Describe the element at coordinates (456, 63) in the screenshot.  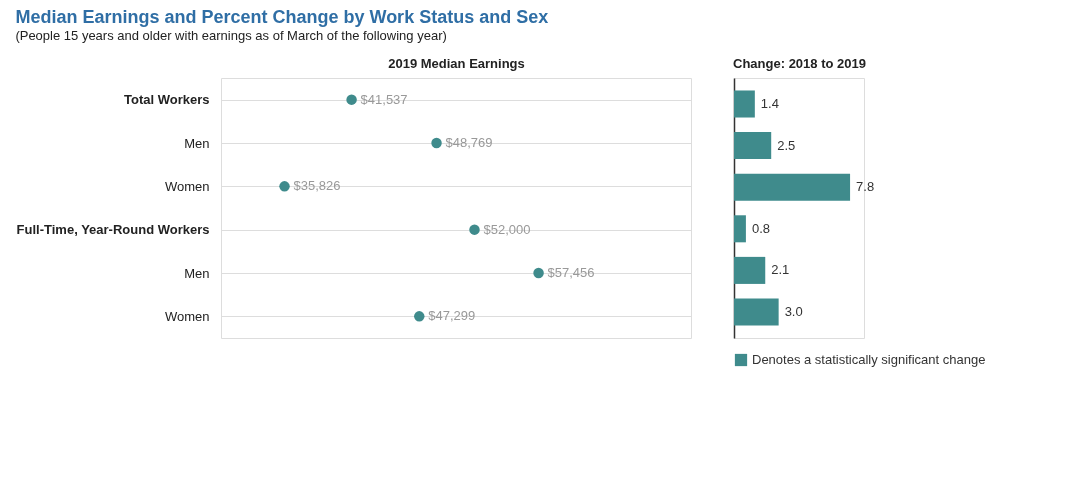
I see `x-axis-title: 2019 Median Earnings` at that location.